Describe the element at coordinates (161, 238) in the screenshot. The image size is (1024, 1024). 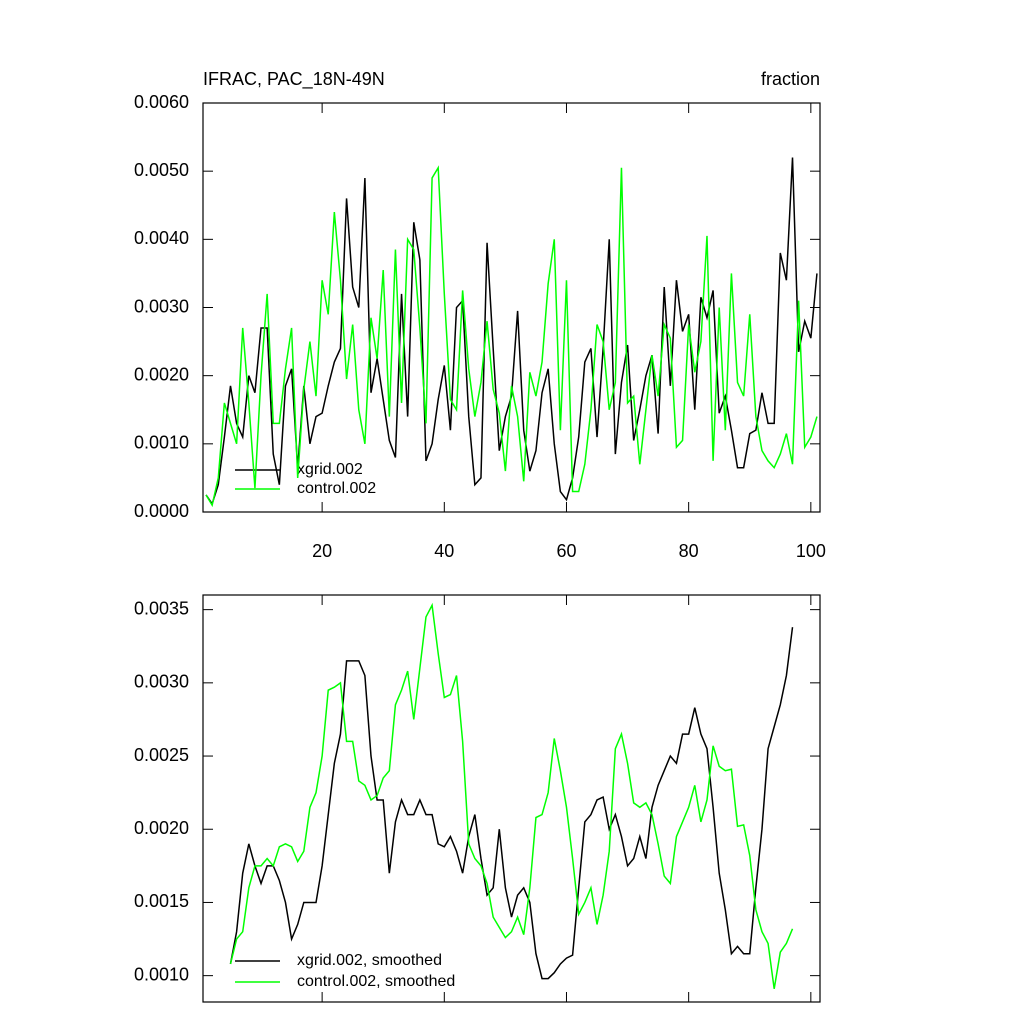
I see `y-tick-label: 0.0040` at that location.